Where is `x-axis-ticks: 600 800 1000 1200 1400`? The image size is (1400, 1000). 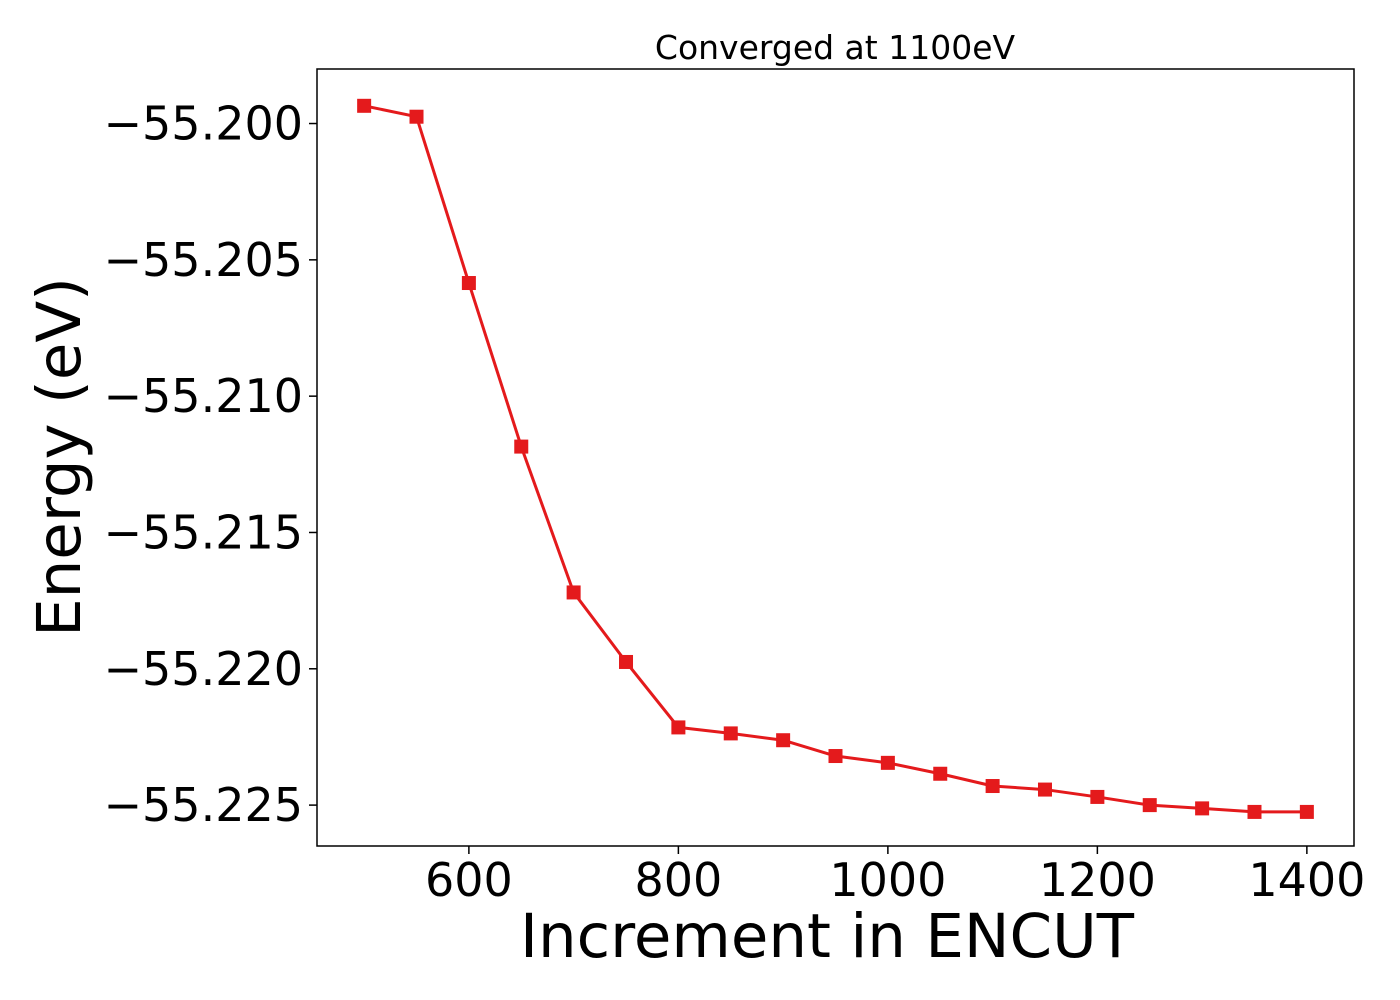 x-axis-ticks: 600 800 1000 1200 1400 is located at coordinates (895, 876).